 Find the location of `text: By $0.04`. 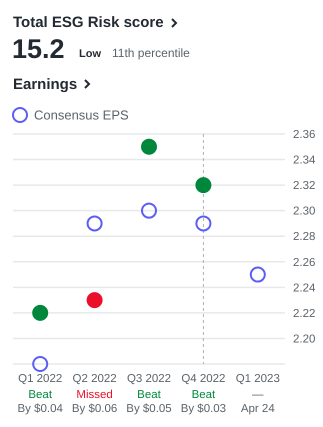

text: By $0.04 is located at coordinates (40, 409).